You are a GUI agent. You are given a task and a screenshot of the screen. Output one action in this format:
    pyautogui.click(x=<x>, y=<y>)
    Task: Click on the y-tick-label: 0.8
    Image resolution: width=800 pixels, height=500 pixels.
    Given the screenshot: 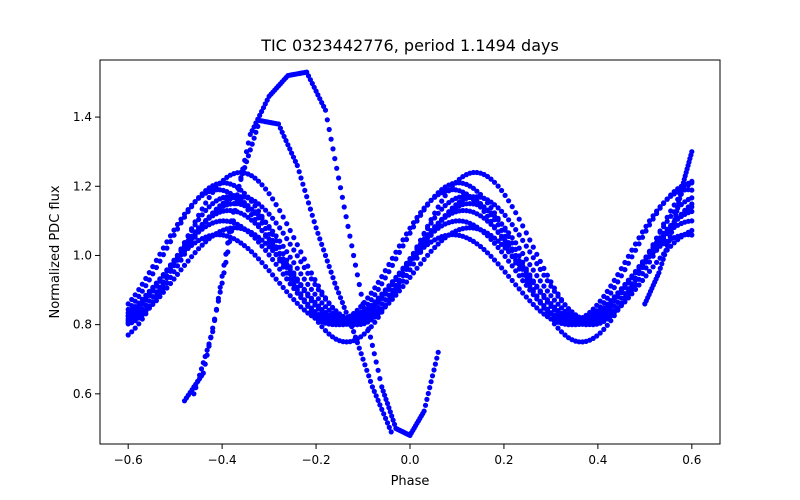 What is the action you would take?
    pyautogui.click(x=82, y=325)
    